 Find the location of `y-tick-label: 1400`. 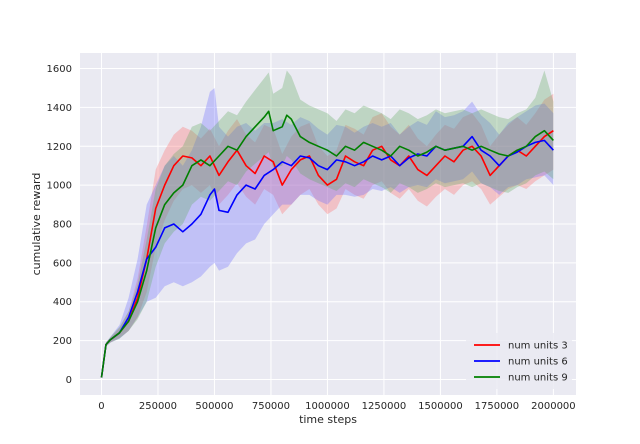

y-tick-label: 1400 is located at coordinates (59, 108).